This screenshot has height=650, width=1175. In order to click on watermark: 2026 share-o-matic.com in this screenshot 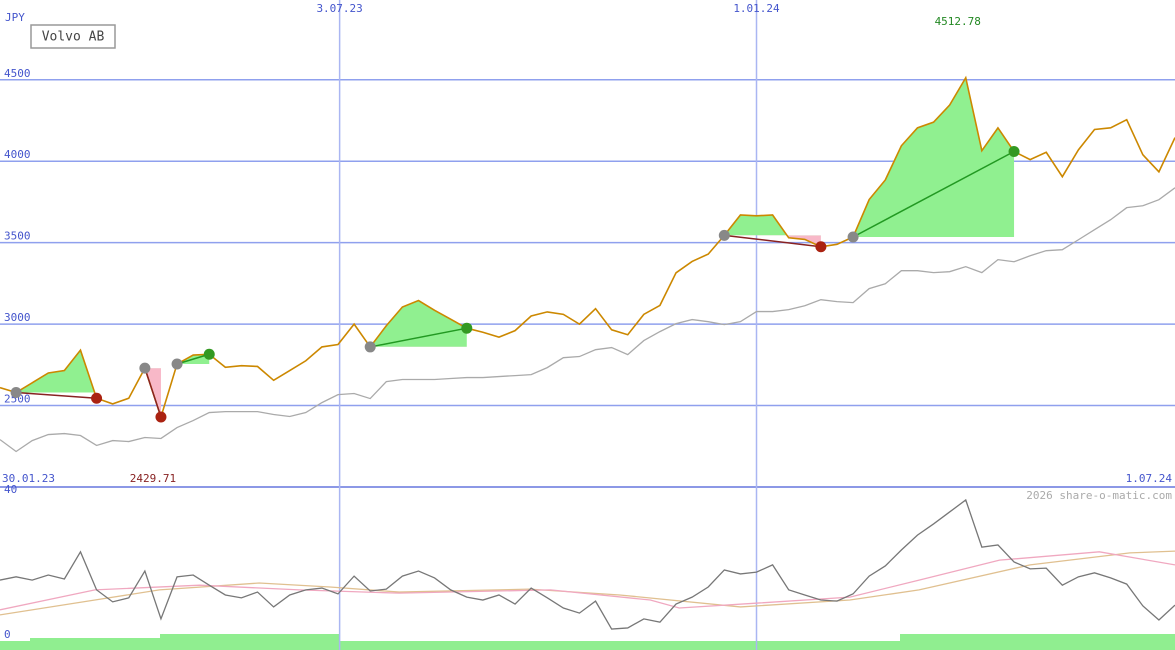, I will do `click(1099, 495)`.